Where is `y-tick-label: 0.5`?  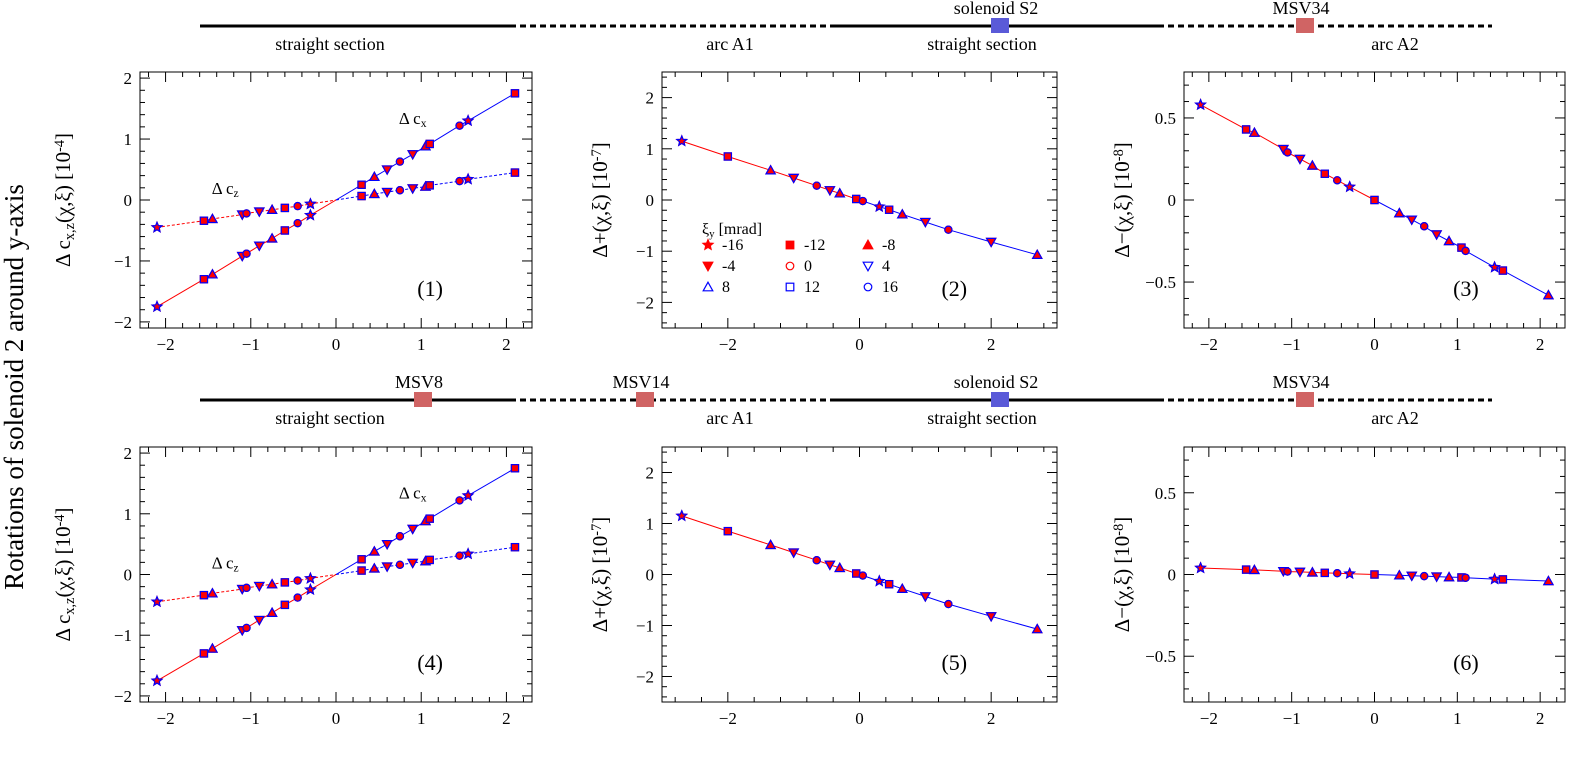
y-tick-label: 0.5 is located at coordinates (1165, 118).